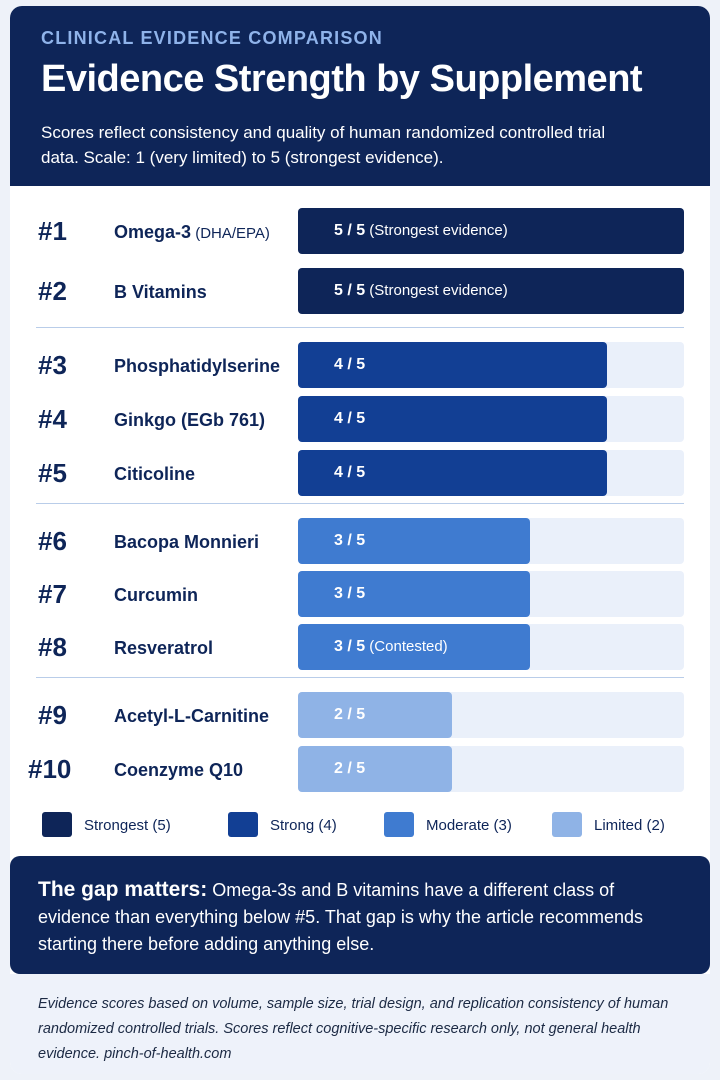  I want to click on chart-row: #6 Bacopa Monnieri 3 / 5, so click(360, 542).